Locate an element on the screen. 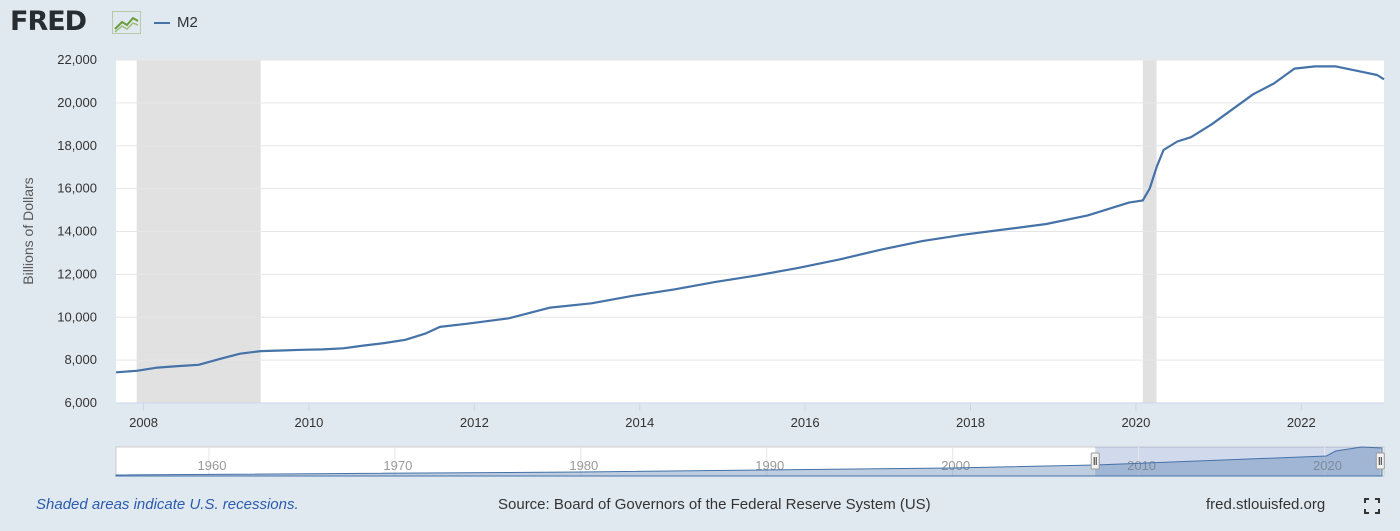  y-tick-label: 18,000 is located at coordinates (77, 145).